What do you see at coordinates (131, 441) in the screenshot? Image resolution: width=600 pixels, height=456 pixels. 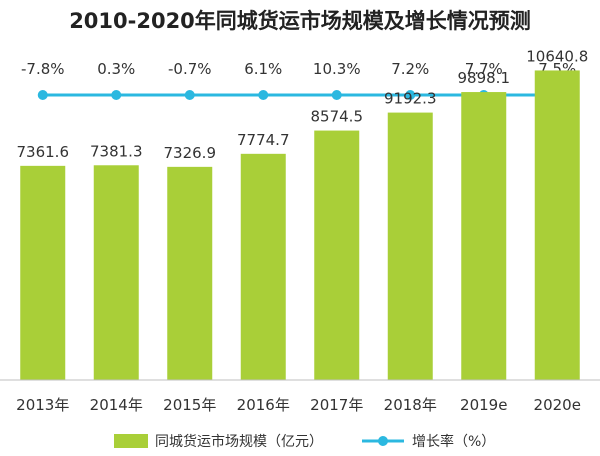 I see `legend-bar-swatch` at bounding box center [131, 441].